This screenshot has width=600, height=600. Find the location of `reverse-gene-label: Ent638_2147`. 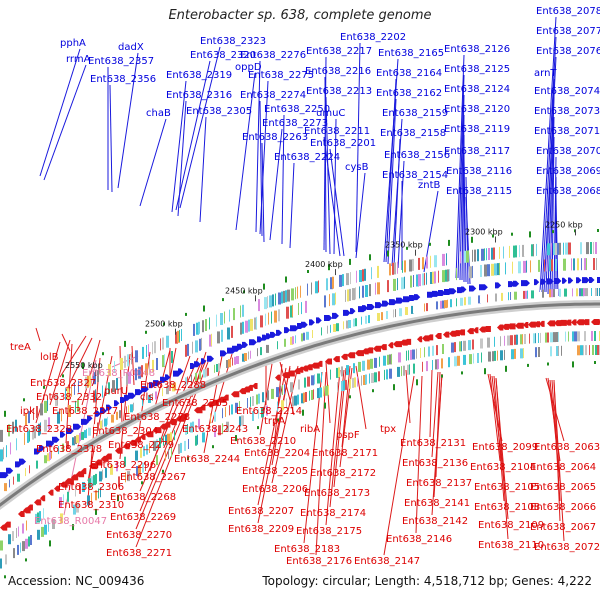

reverse-gene-label: Ent638_2147 is located at coordinates (387, 561).